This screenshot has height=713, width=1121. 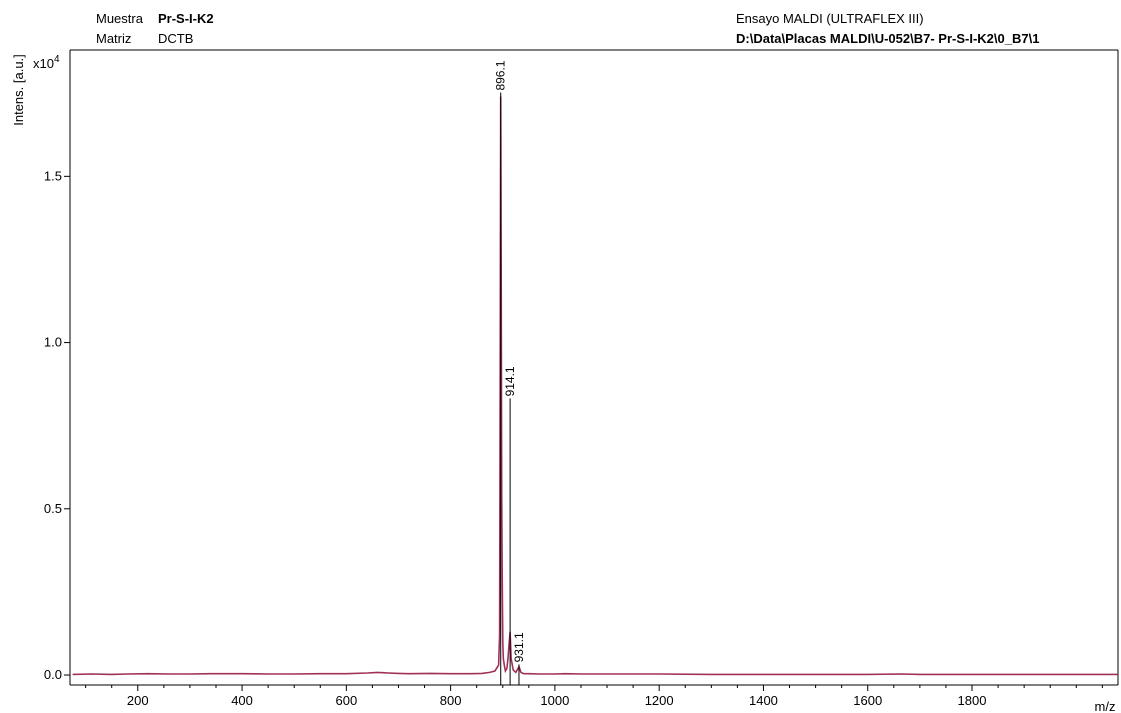 I want to click on x-tick-label: 1600, so click(x=867, y=700).